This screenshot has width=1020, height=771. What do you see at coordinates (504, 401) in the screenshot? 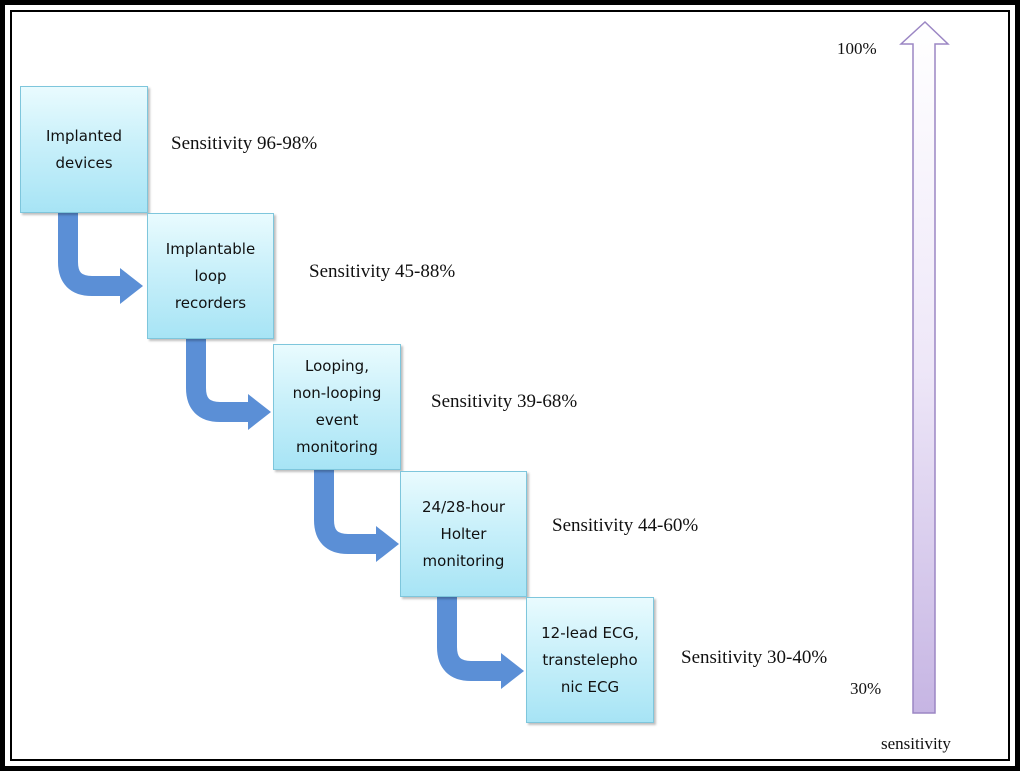
I see `sensitivity-label-event-monitoring: Sensitivity 39-68%` at bounding box center [504, 401].